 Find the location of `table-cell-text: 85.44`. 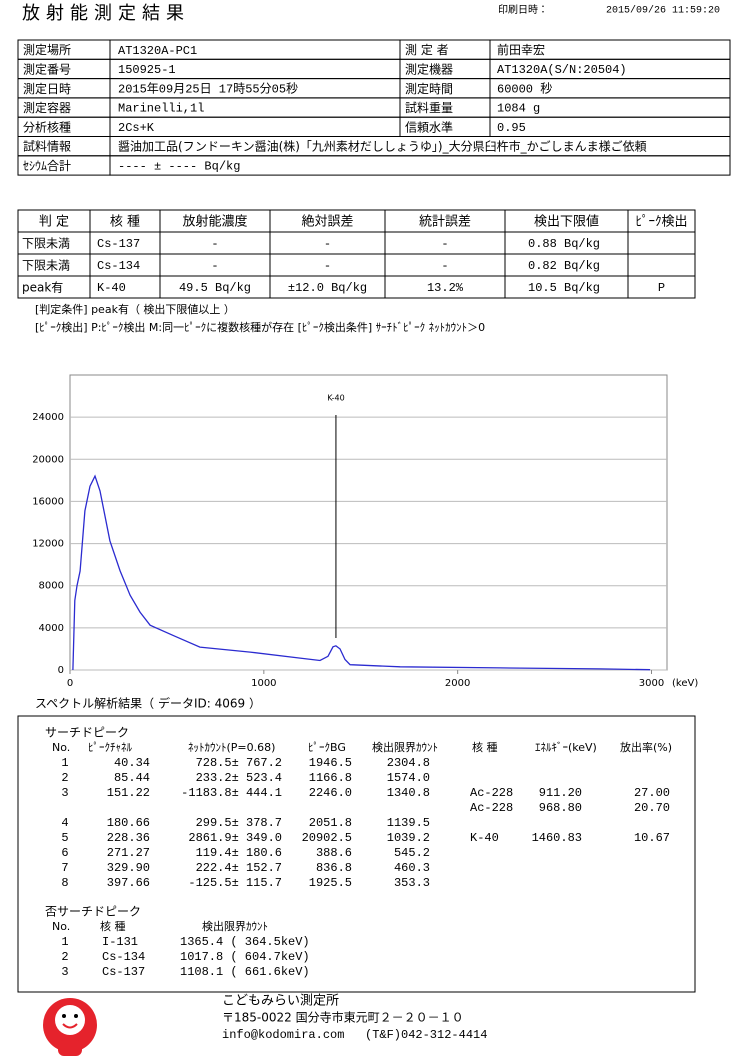

table-cell-text: 85.44 is located at coordinates (132, 778).